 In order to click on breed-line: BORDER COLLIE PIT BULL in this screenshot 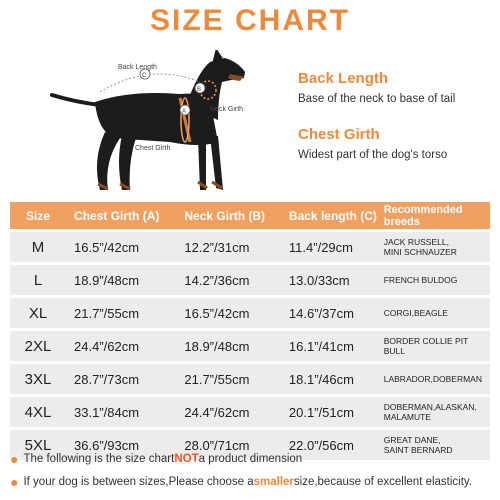, I will do `click(426, 346)`.